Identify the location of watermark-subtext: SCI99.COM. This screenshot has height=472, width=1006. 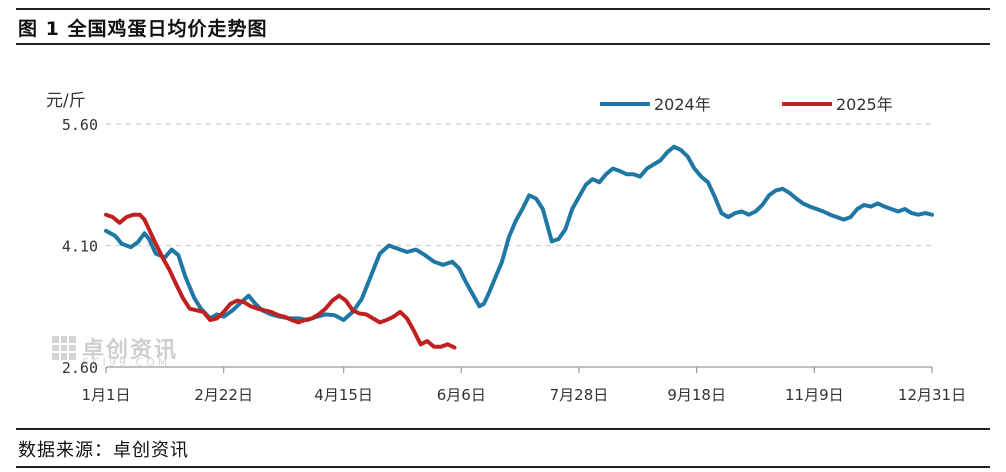
(126, 362).